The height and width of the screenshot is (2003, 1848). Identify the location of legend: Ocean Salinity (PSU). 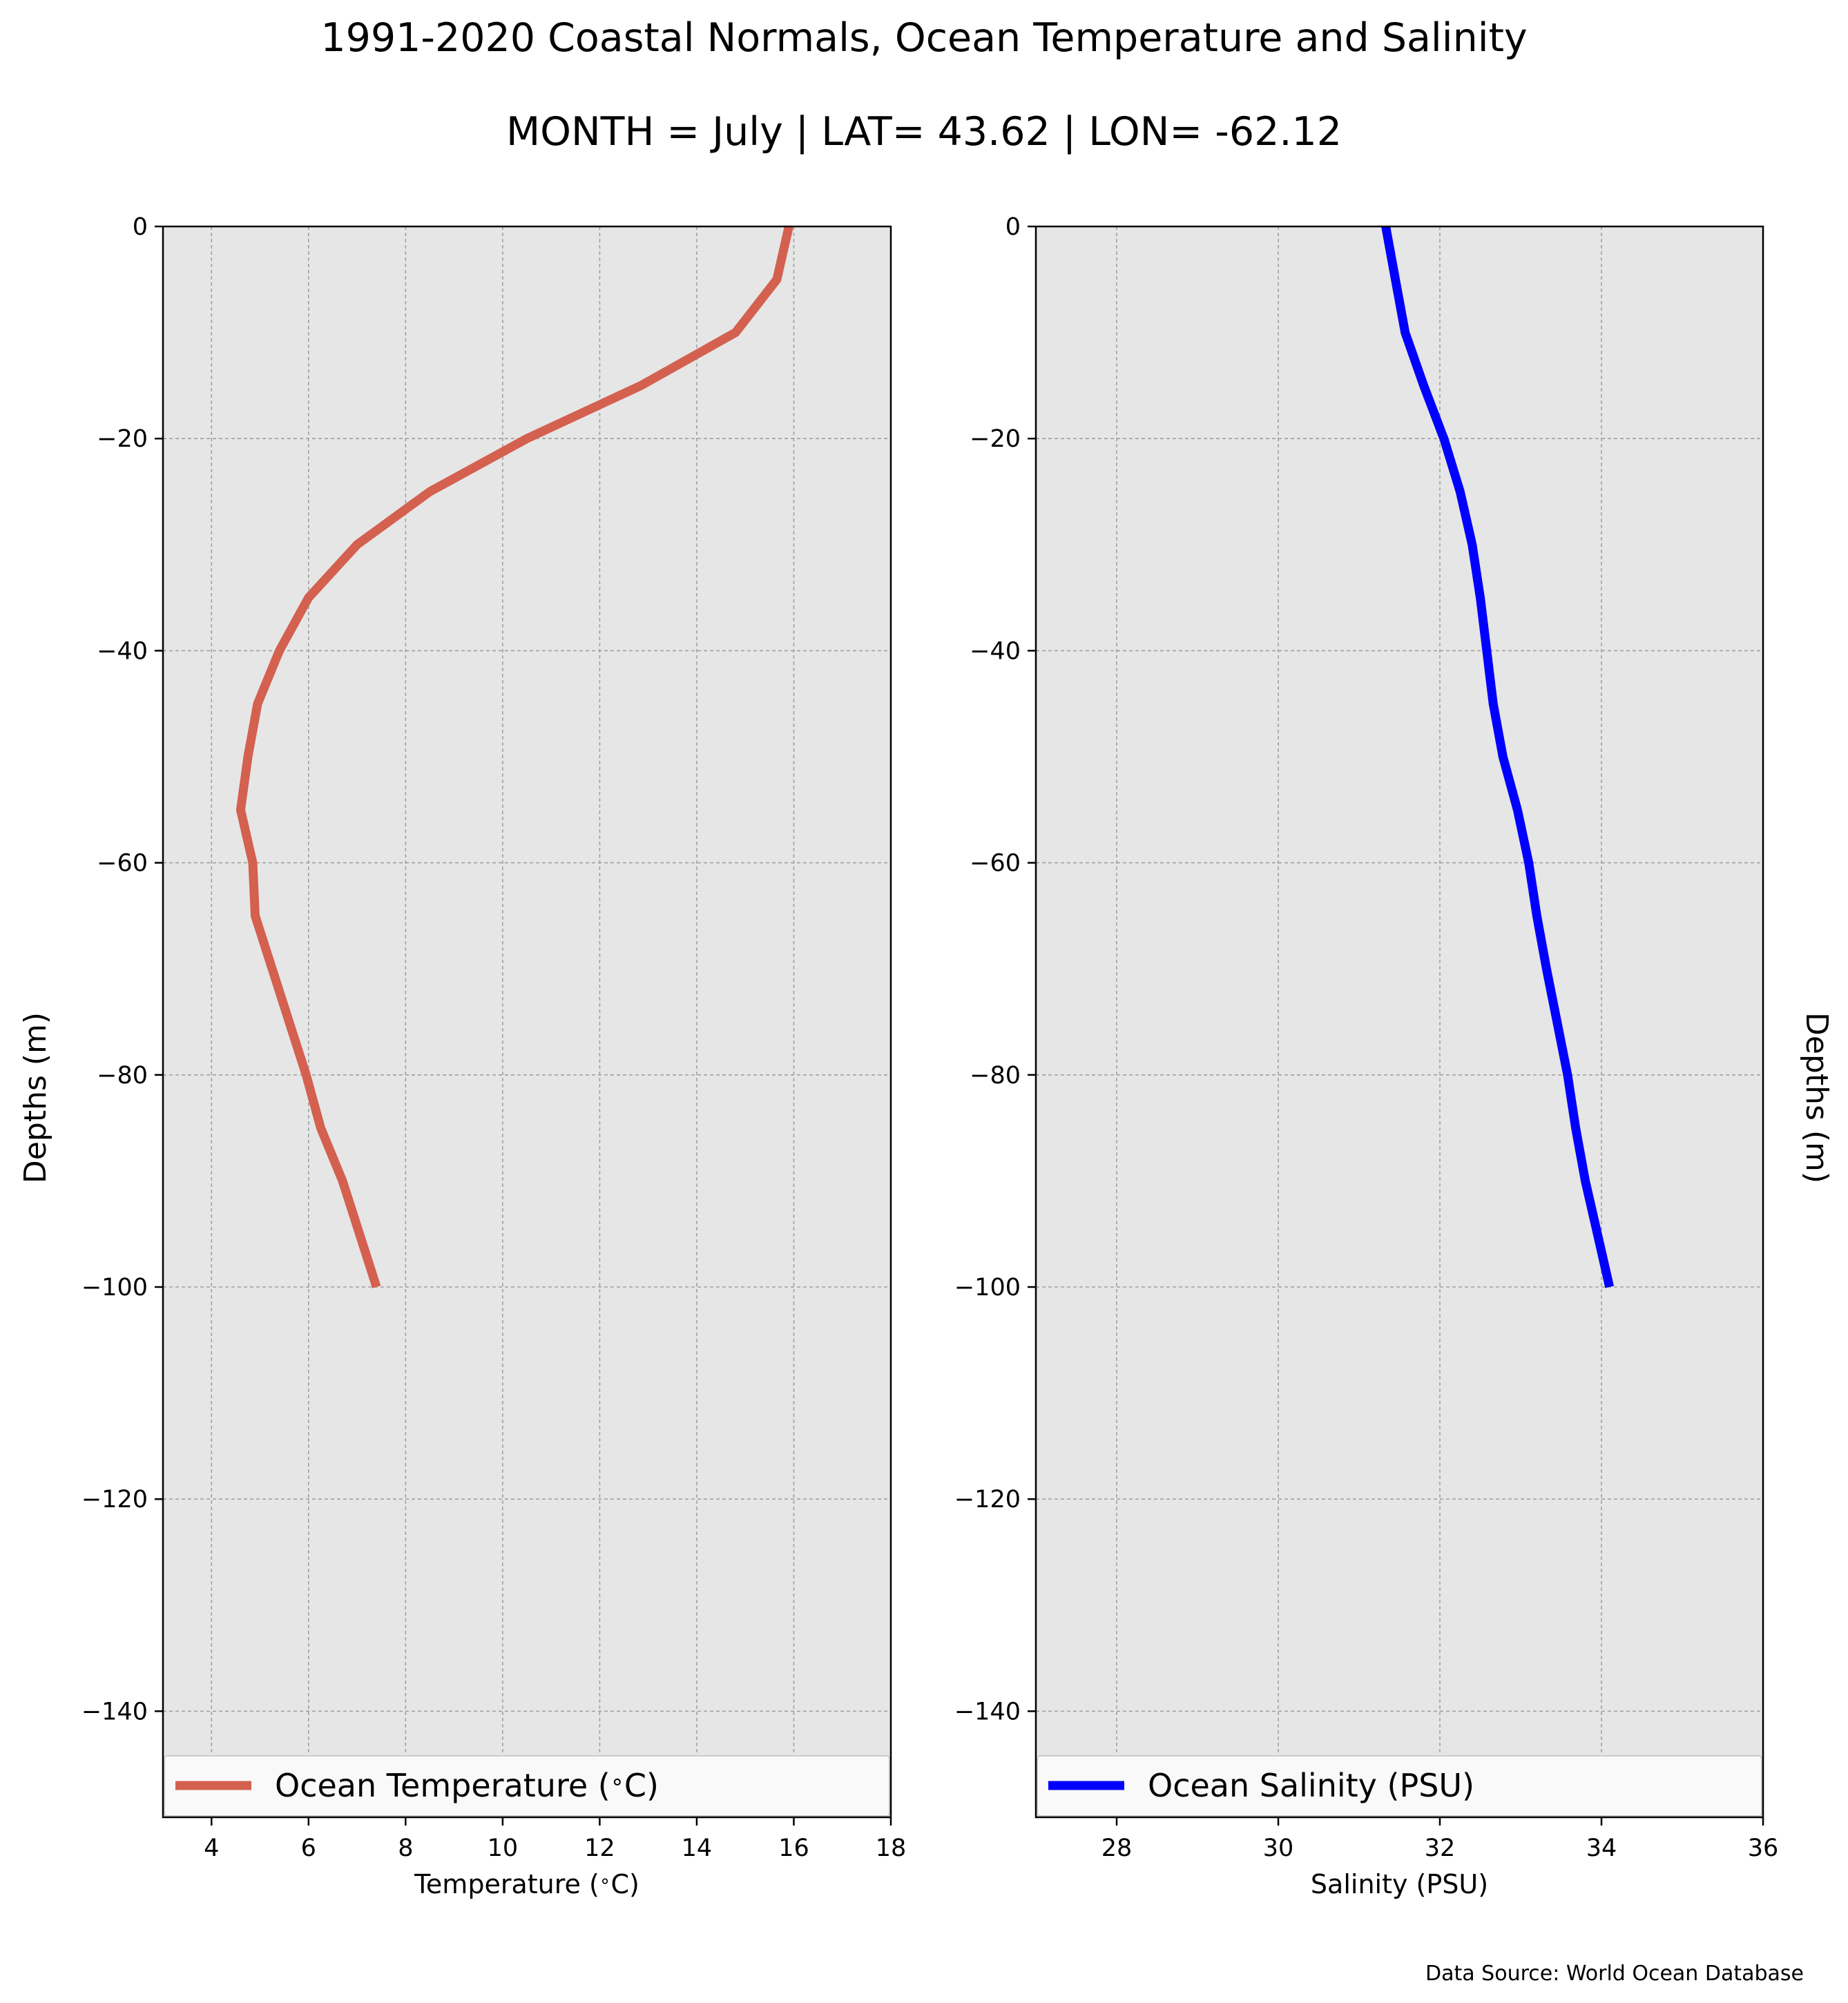
(1399, 1786).